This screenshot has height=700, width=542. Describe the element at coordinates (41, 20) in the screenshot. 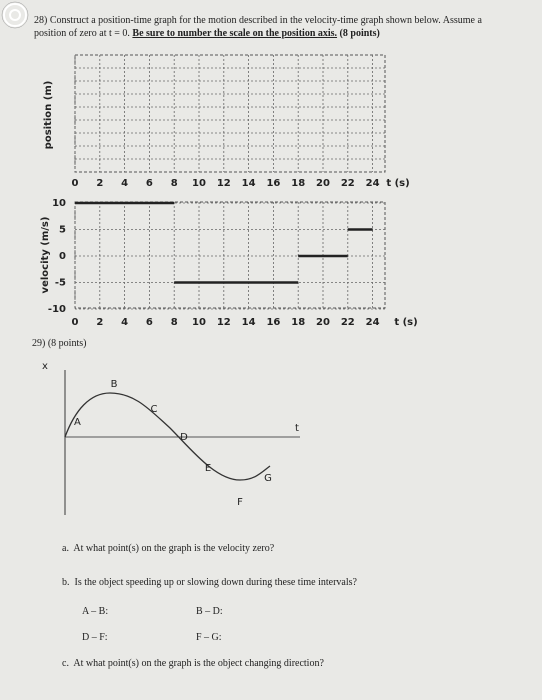

I see `question-number: 28)` at that location.